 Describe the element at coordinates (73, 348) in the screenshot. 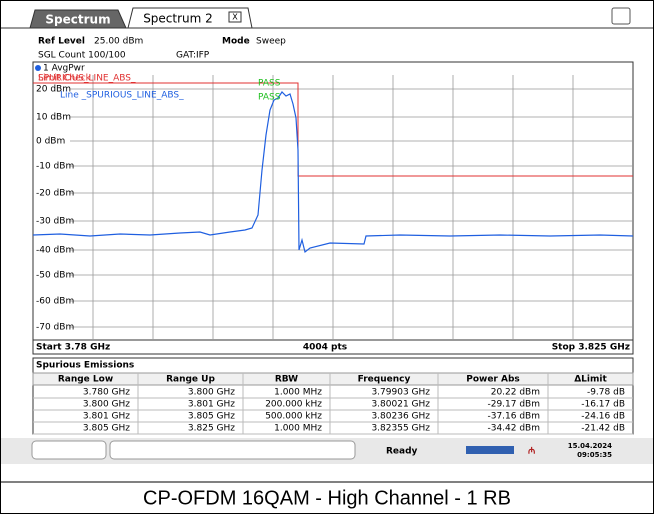

I see `start-freq: Start 3.78 GHz` at that location.